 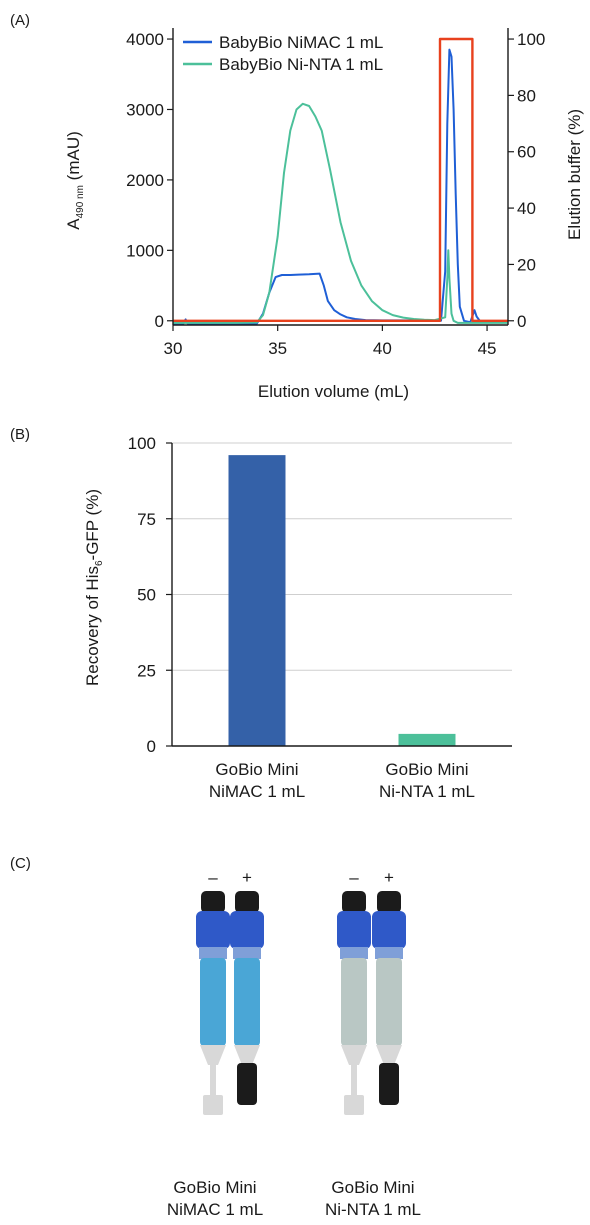 I want to click on panel-label-b: (B), so click(x=20, y=434).